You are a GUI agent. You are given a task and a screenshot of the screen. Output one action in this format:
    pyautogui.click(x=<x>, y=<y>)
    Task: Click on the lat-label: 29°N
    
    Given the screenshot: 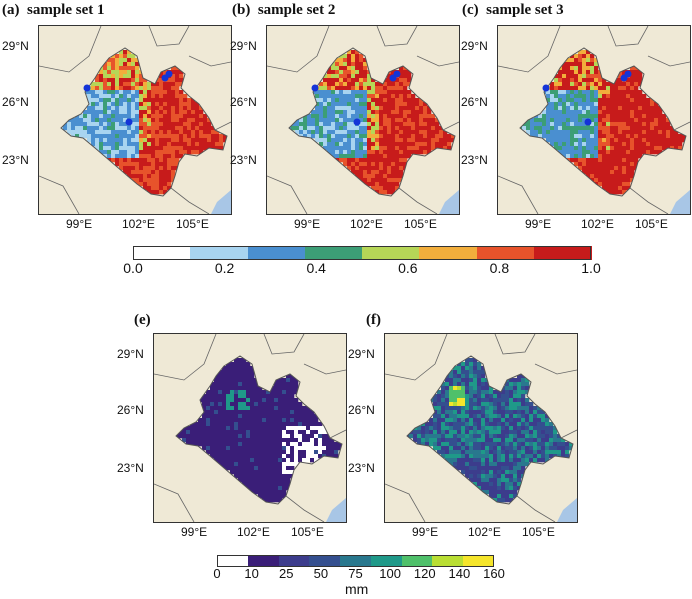 What is the action you would take?
    pyautogui.click(x=361, y=354)
    